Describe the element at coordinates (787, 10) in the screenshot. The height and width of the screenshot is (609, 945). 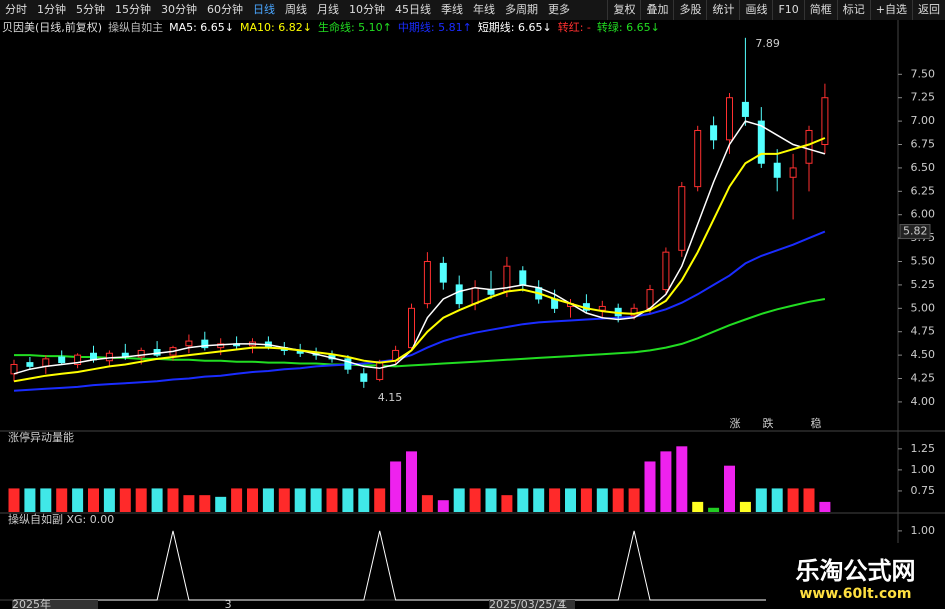
I see `toolbar-button: F10` at that location.